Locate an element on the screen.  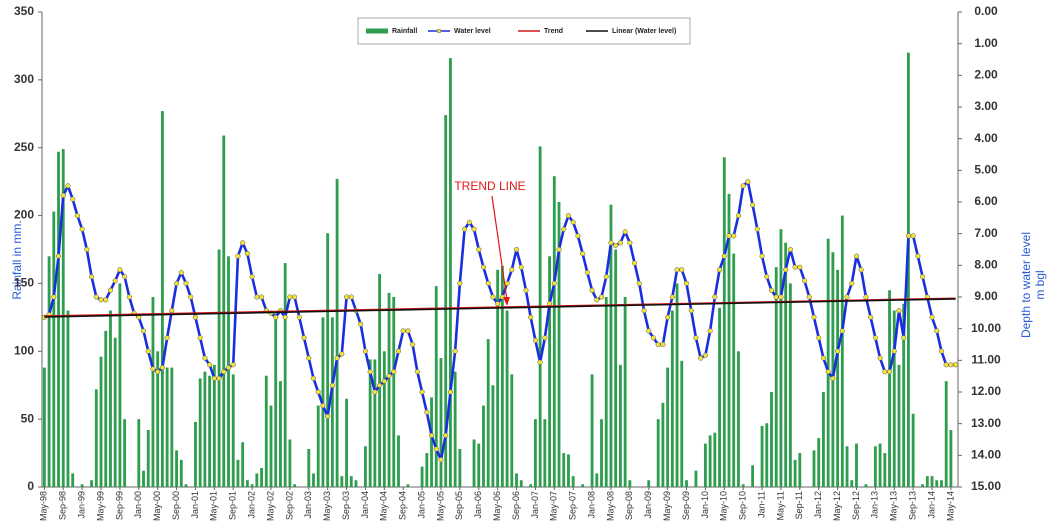
x-tick-label: Sep-10 is located at coordinates (743, 505).